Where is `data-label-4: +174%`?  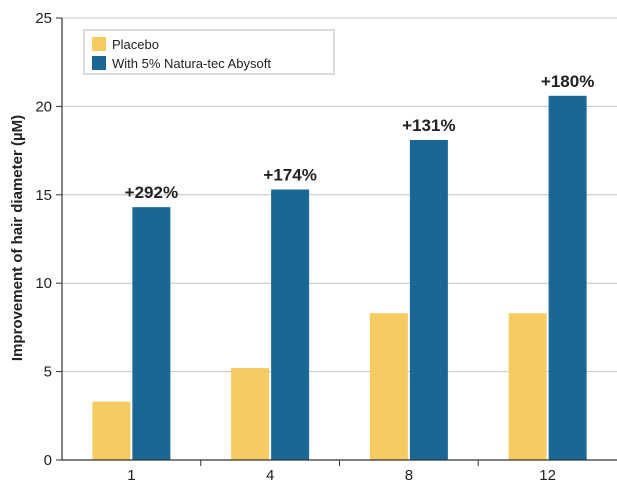 data-label-4: +174% is located at coordinates (289, 174).